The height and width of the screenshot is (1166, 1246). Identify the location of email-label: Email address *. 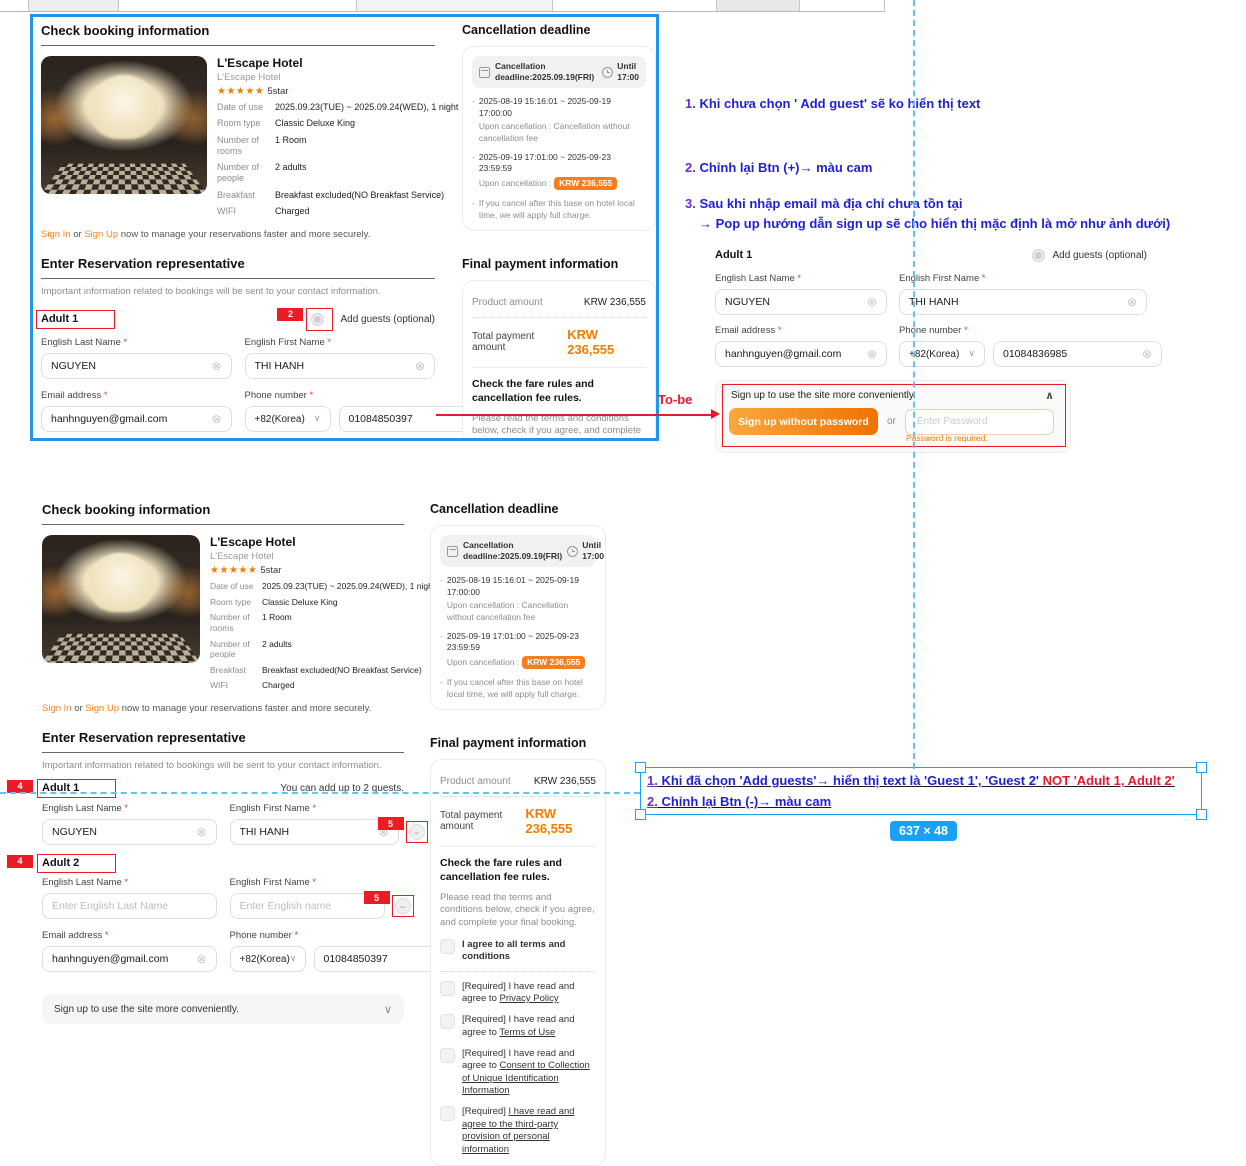
(74, 395).